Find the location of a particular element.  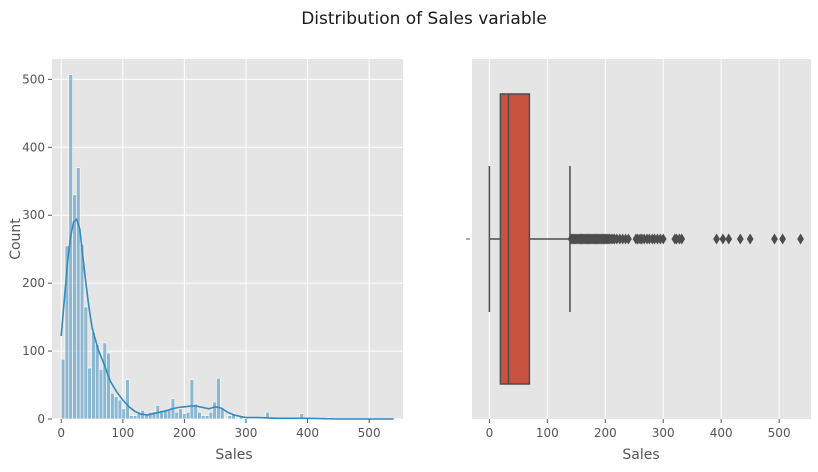

figure-title: Distribution of Sales variable is located at coordinates (424, 19).